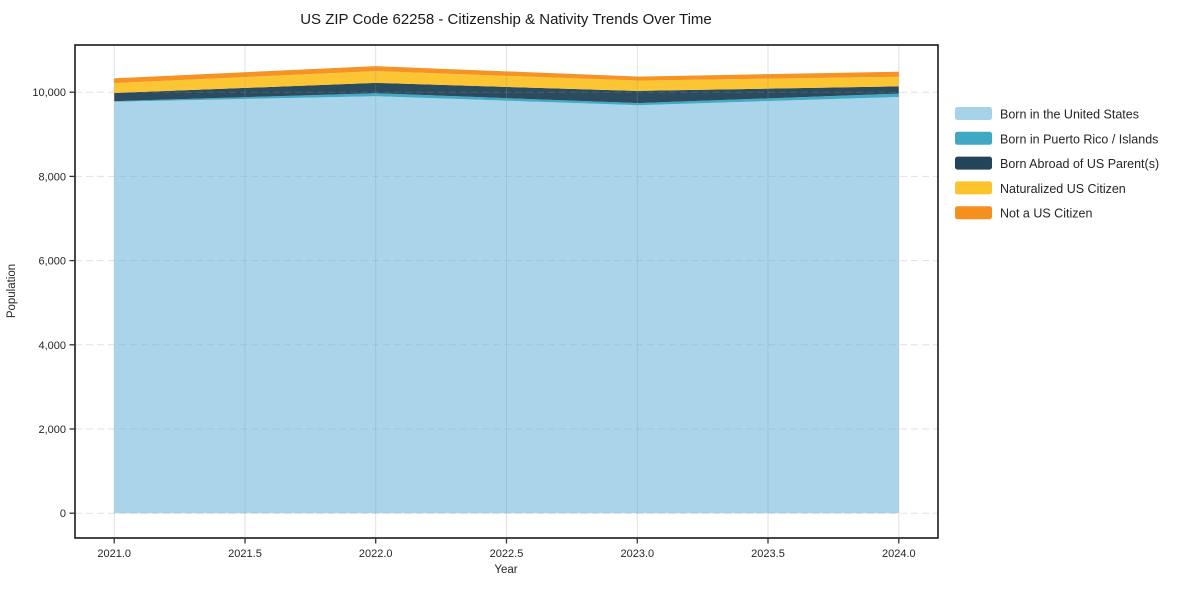 The width and height of the screenshot is (1189, 590). I want to click on area-not-a-us-citizen, so click(506, 75).